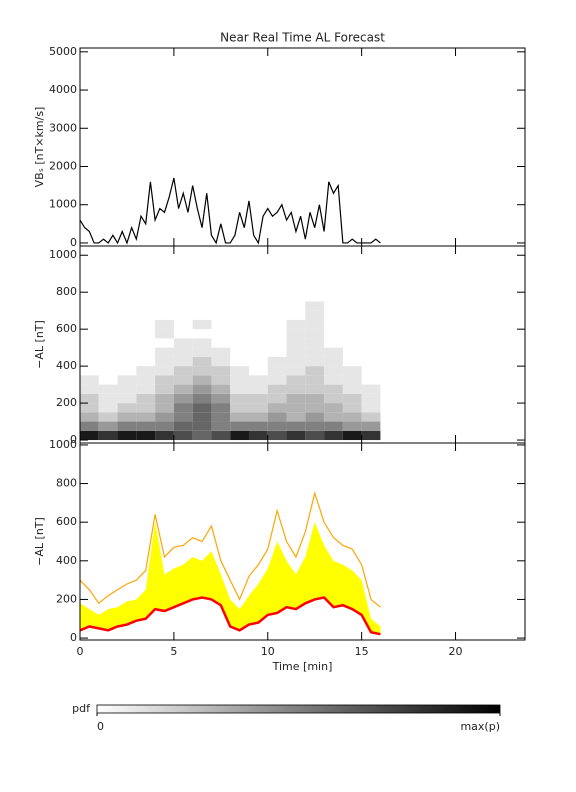 This screenshot has width=576, height=792. Describe the element at coordinates (63, 51) in the screenshot. I see `y-tick-label: 5000` at that location.